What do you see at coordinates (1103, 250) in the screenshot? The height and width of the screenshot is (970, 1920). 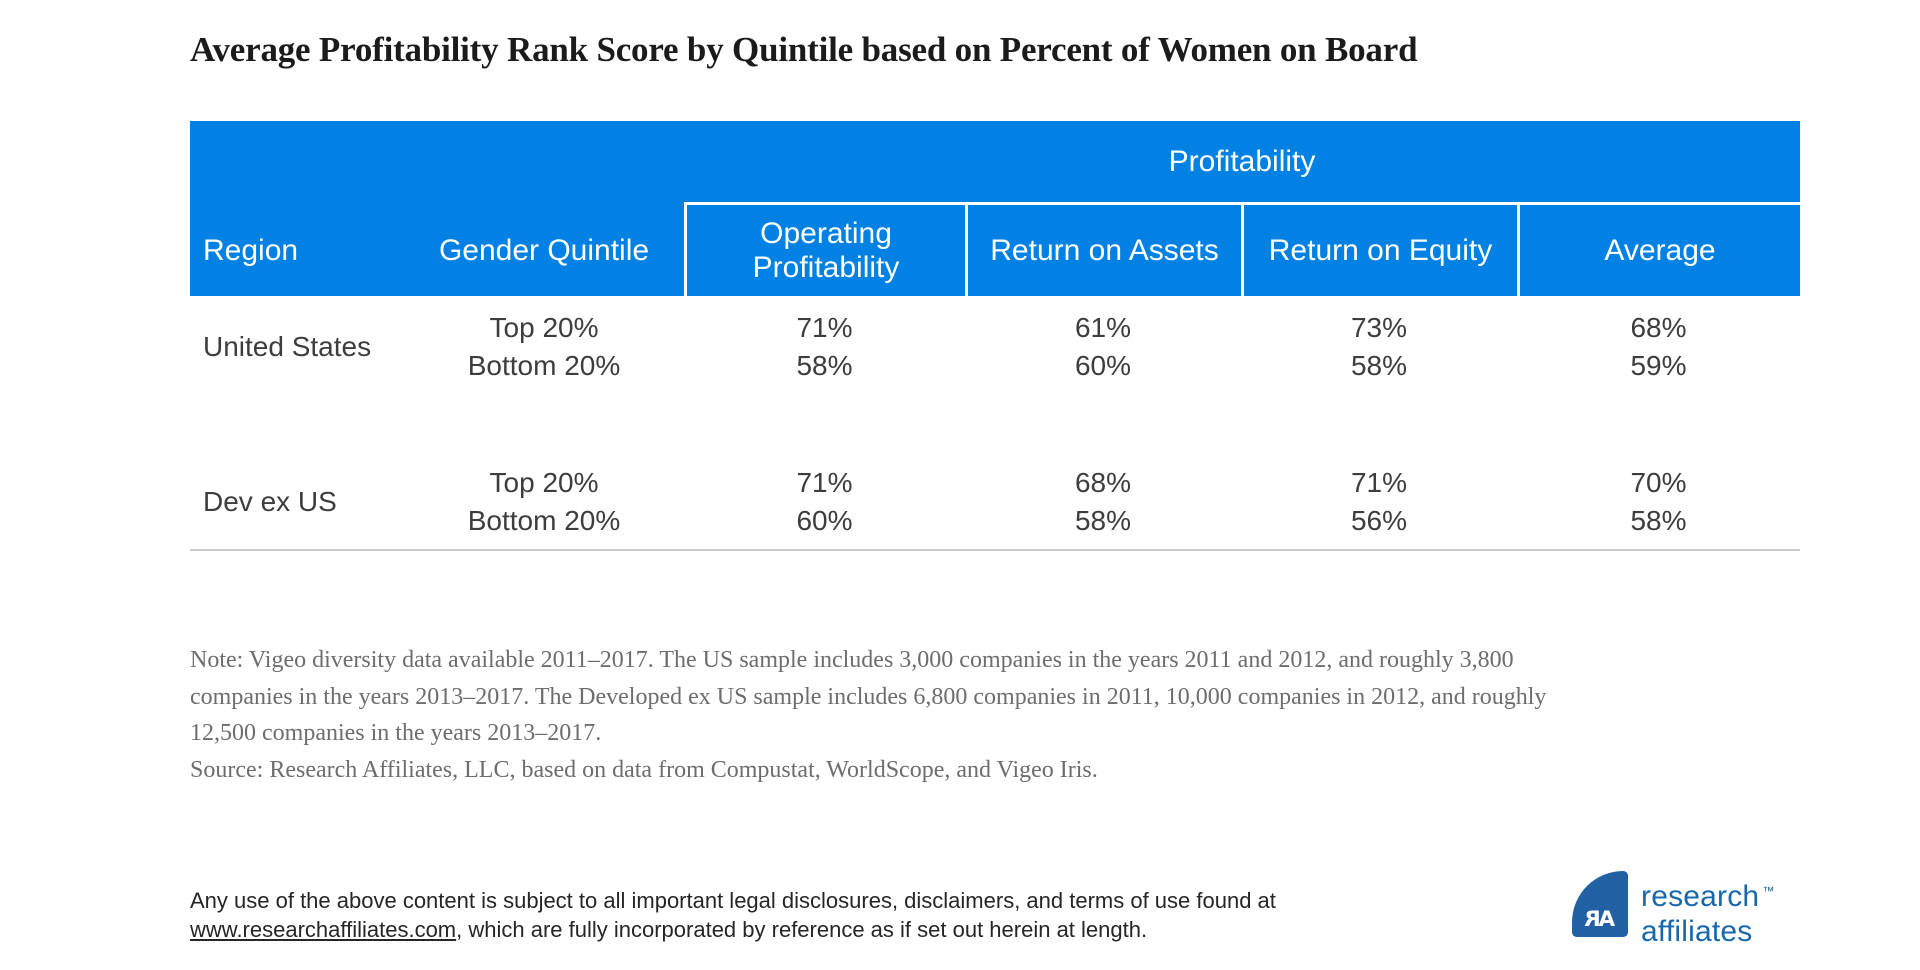 I see `column-header-return-on-assets: Return on Assets` at bounding box center [1103, 250].